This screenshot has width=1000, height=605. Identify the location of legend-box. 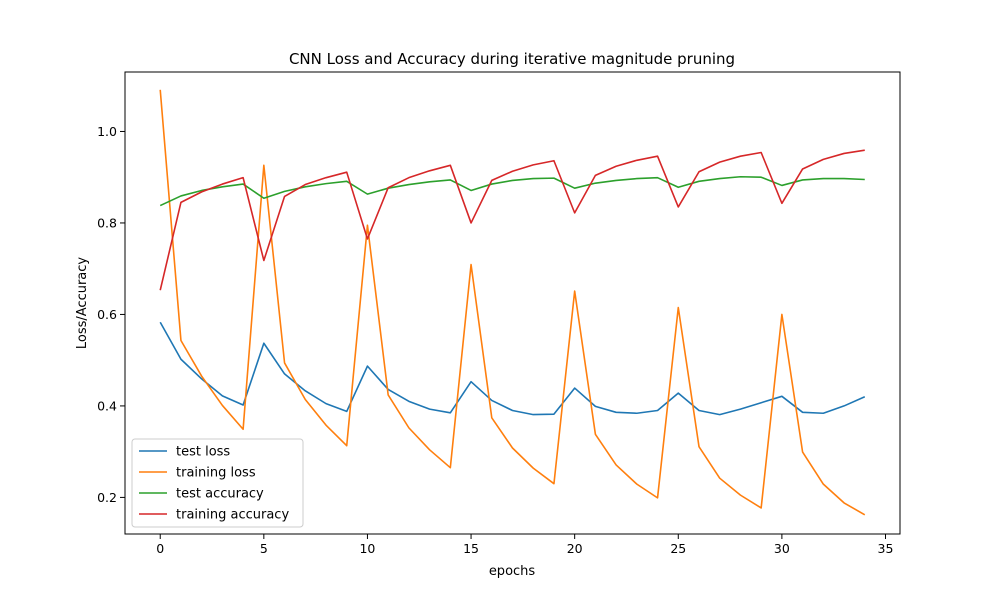
(217, 483).